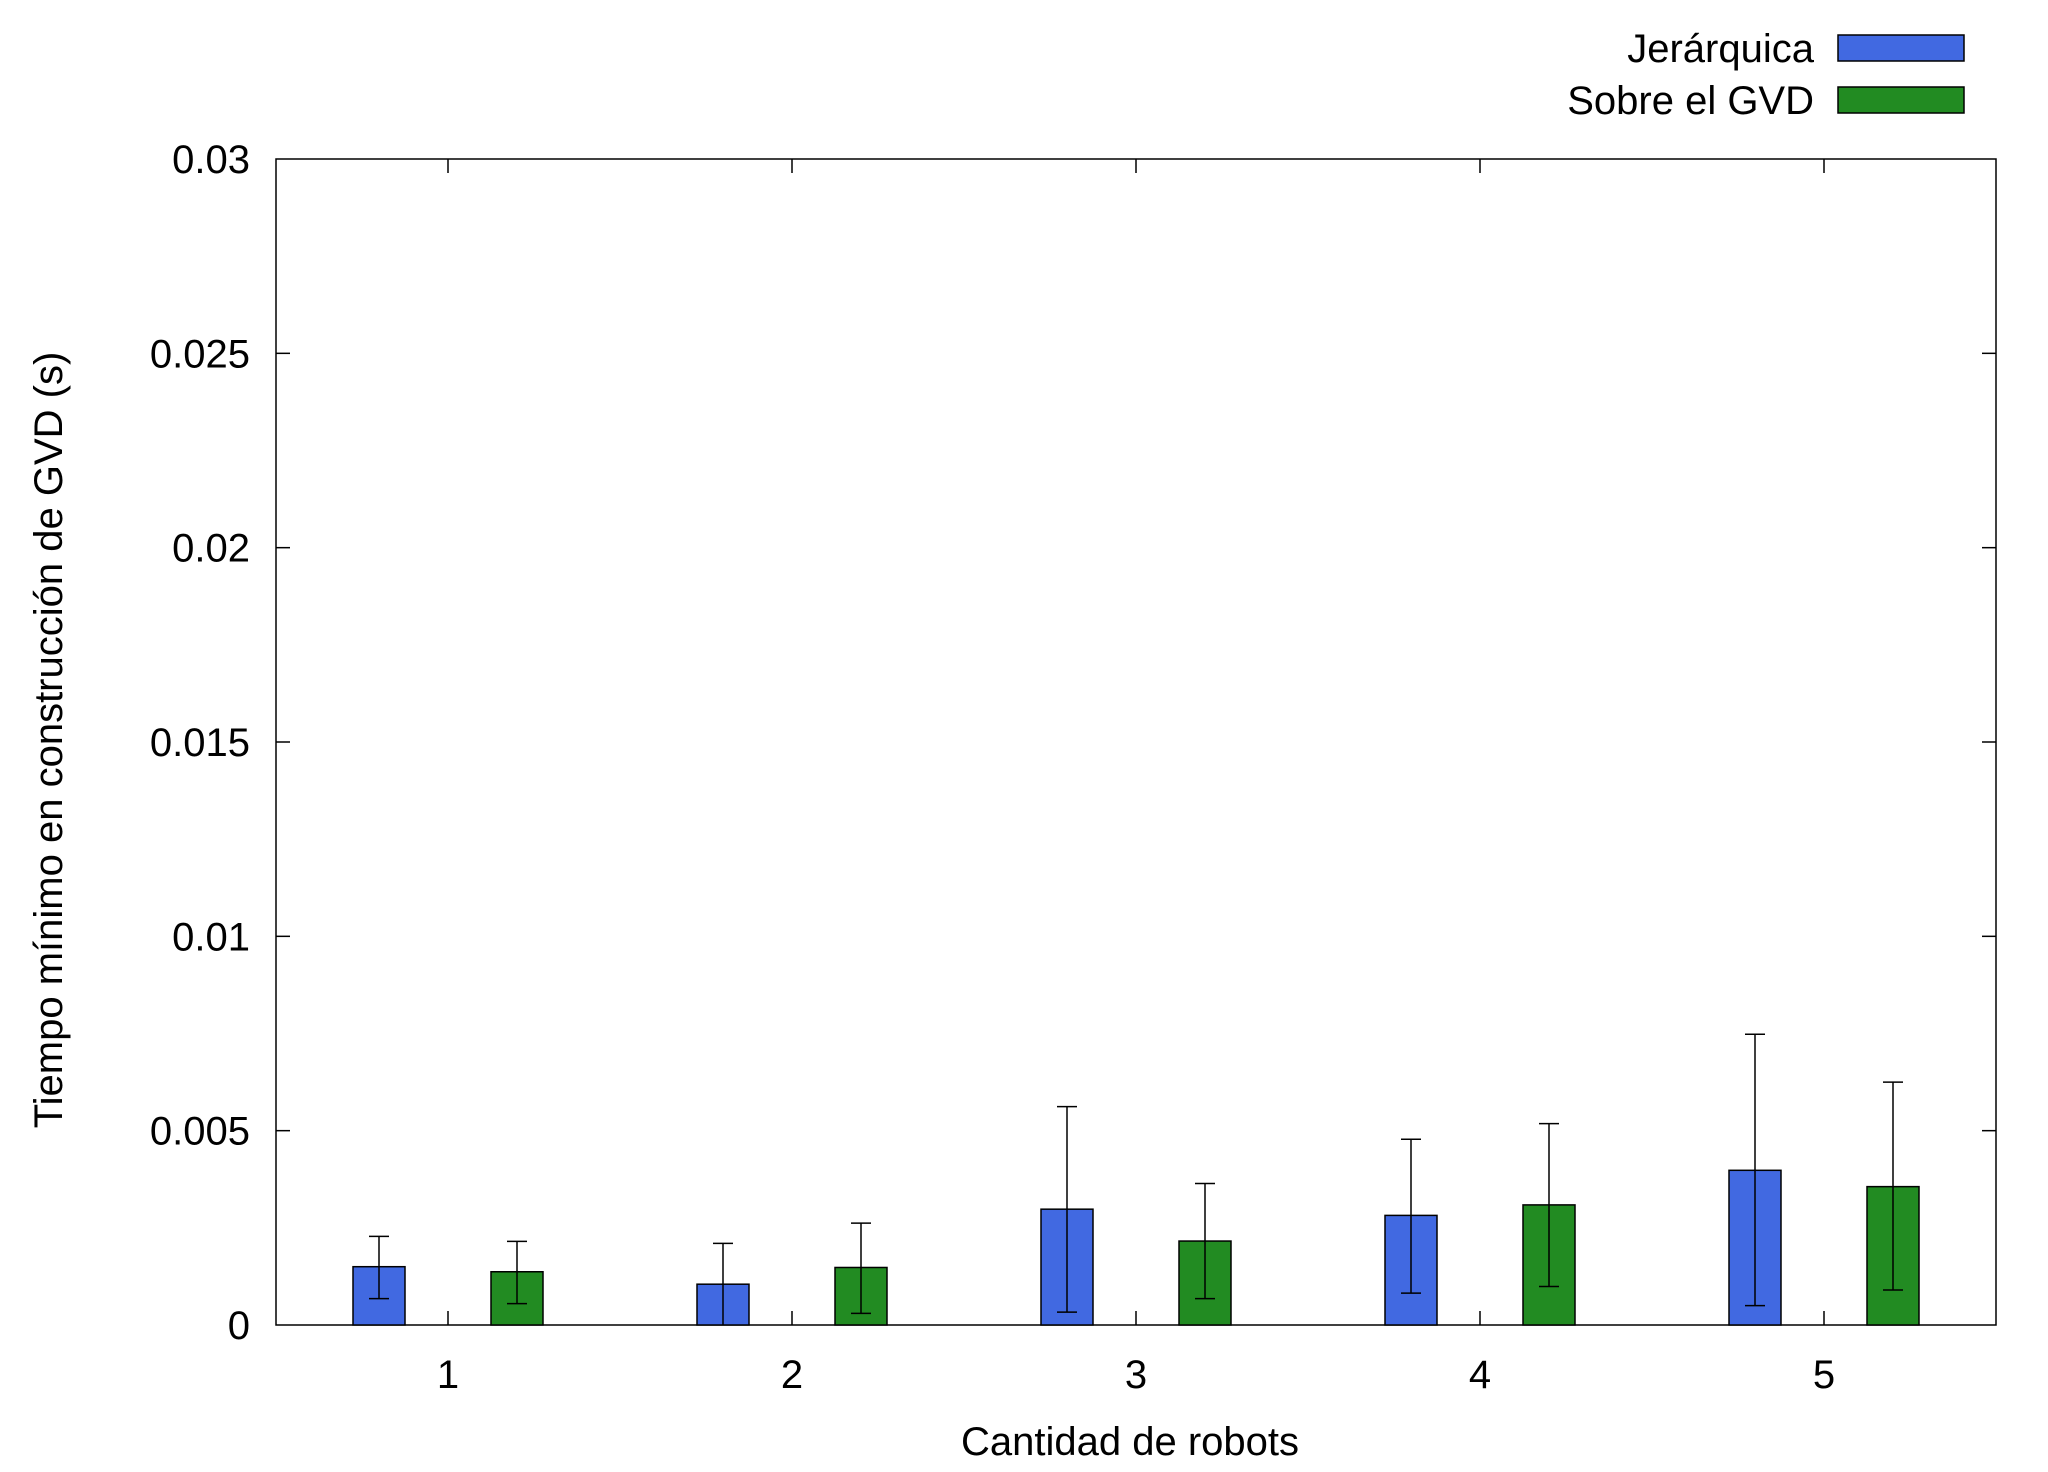 The image size is (2048, 1472). Describe the element at coordinates (1766, 75) in the screenshot. I see `legend: Jerárquica Sobre el GVD` at that location.